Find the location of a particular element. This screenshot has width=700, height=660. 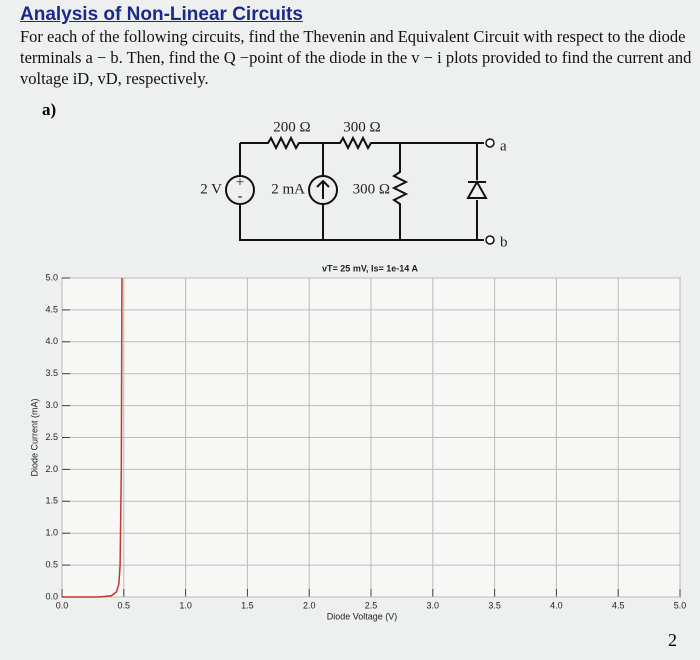

y-tick-label: 3.5 is located at coordinates (51, 373).